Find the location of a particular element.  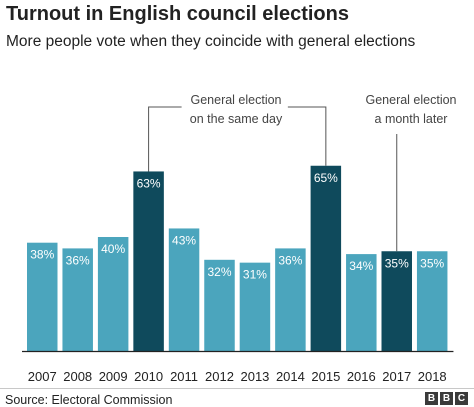

tick-label-2011: 2011 is located at coordinates (184, 376).